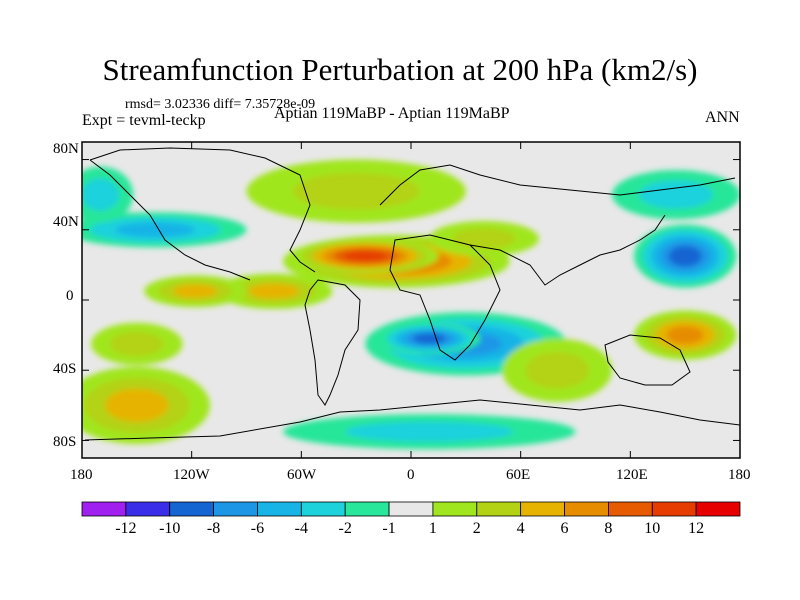 The height and width of the screenshot is (600, 800). I want to click on lat-label-0: 0, so click(70, 296).